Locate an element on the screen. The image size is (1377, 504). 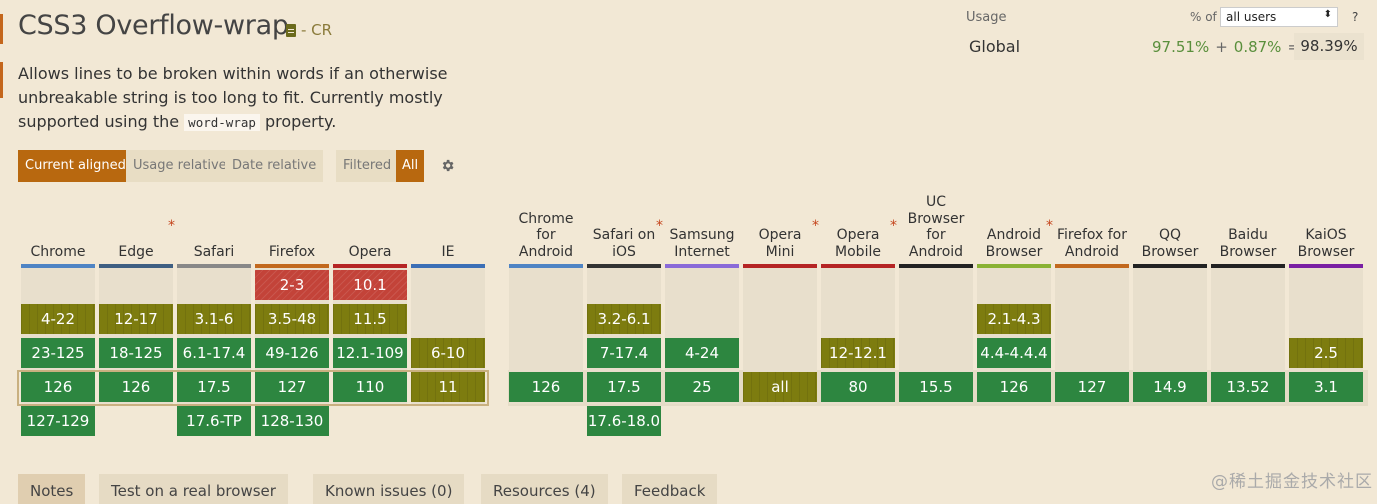
browser-name: Opera Mobile is located at coordinates (858, 243).